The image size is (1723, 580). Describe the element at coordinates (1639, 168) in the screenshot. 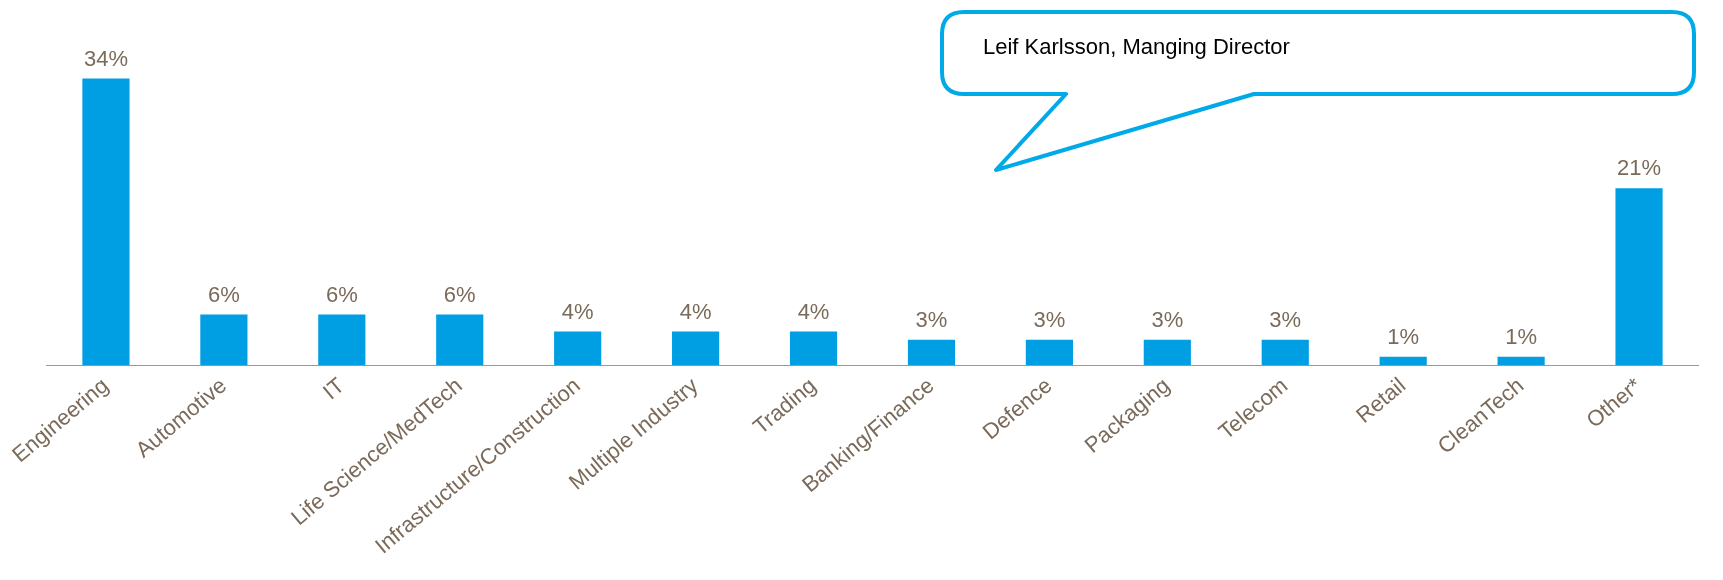

I see `data-label: 21%` at that location.